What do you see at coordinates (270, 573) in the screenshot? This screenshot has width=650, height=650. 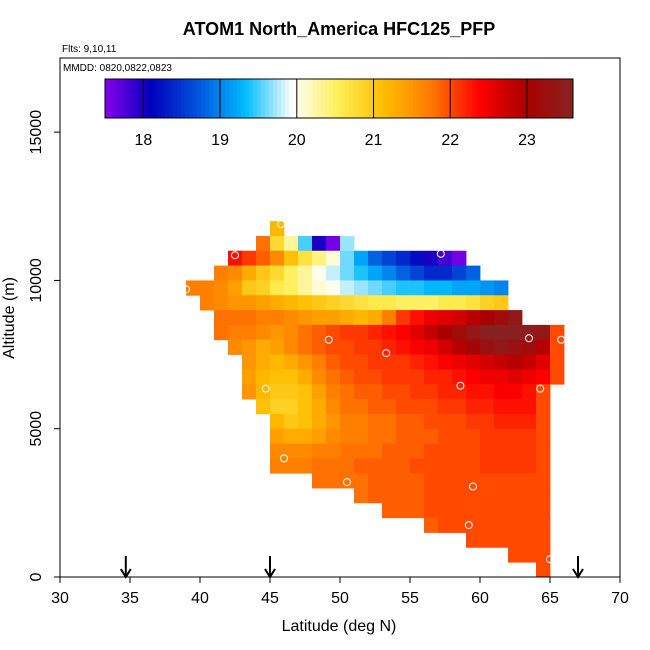 I see `location-arrow-head` at bounding box center [270, 573].